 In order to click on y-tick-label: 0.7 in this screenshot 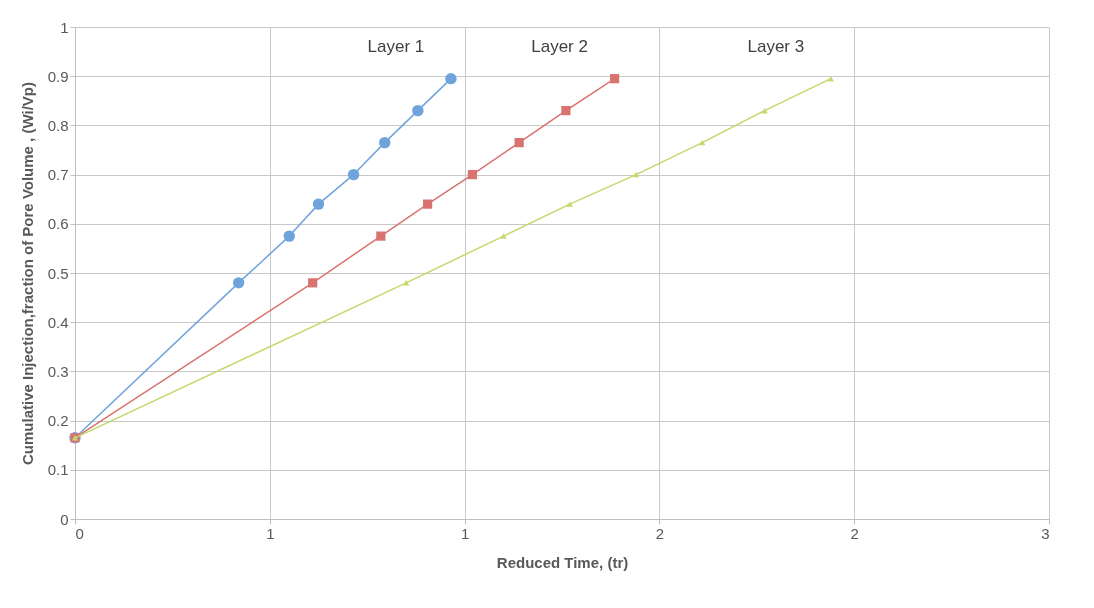, I will do `click(58, 175)`.